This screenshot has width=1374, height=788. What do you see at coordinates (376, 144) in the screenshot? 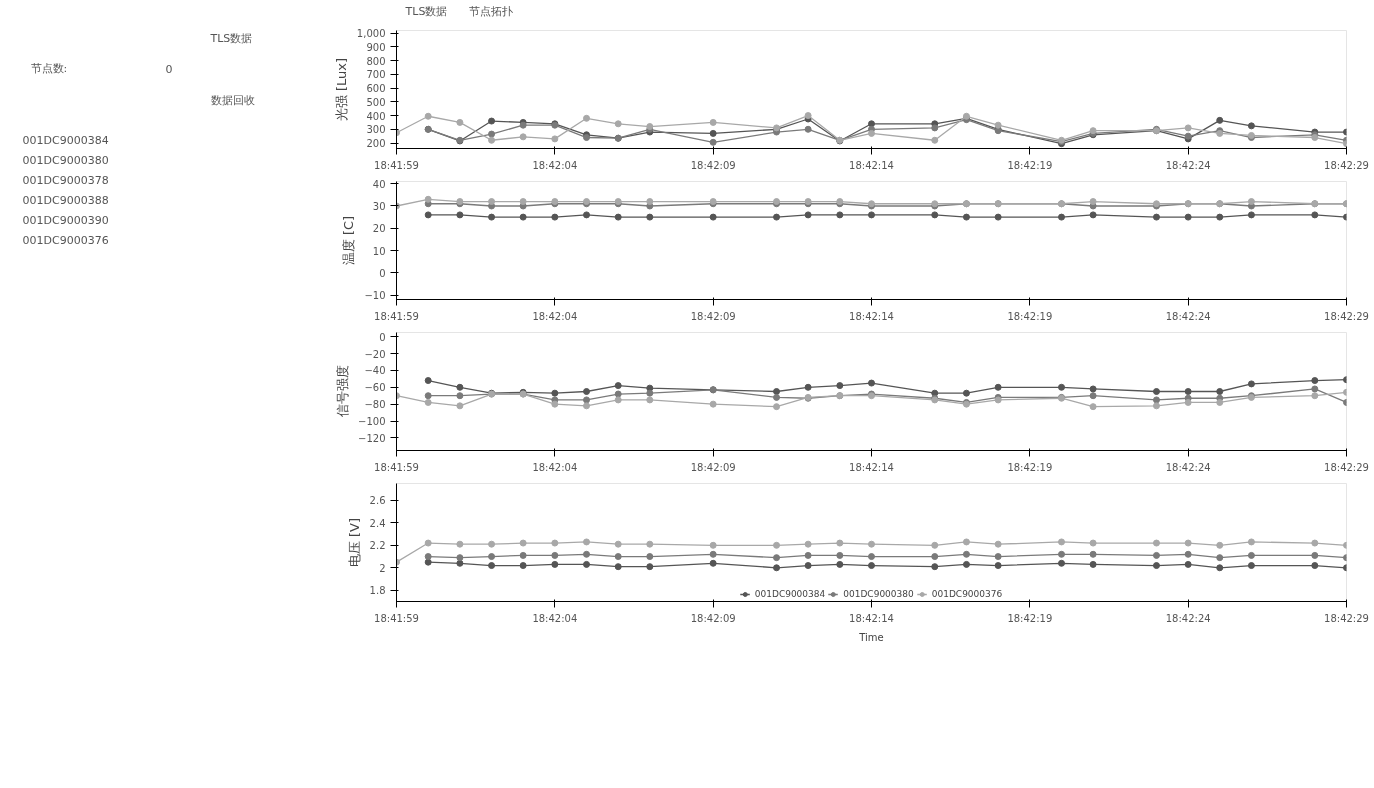
I see `y-tick-label: 200` at bounding box center [376, 144].